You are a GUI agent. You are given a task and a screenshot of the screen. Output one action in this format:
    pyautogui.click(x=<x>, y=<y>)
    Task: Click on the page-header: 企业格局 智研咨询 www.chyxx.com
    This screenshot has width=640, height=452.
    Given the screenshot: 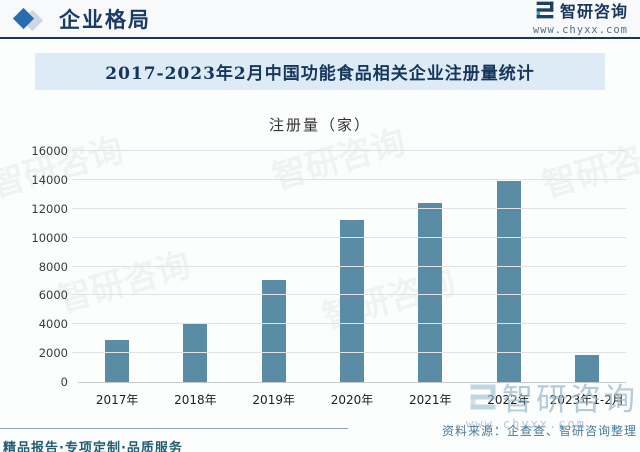 What is the action you would take?
    pyautogui.click(x=320, y=19)
    